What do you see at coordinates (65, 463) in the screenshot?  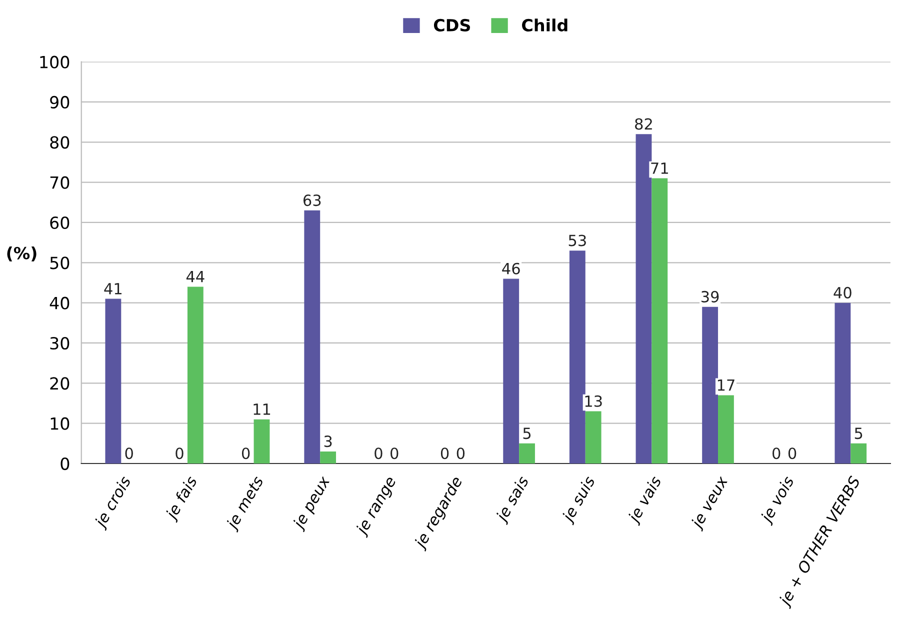 I see `y-tick-label: 0` at bounding box center [65, 463].